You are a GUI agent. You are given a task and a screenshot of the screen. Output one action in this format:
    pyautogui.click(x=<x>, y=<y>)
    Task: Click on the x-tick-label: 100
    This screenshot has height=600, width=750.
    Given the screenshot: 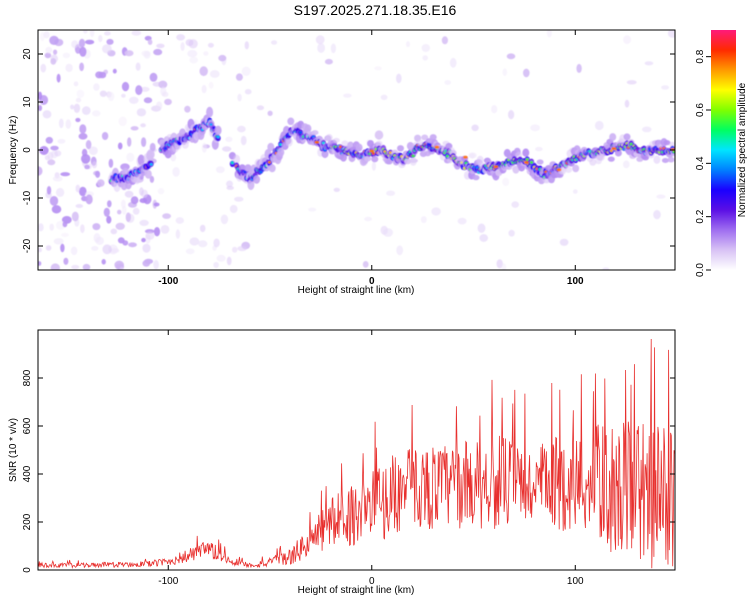 What is the action you would take?
    pyautogui.click(x=575, y=281)
    